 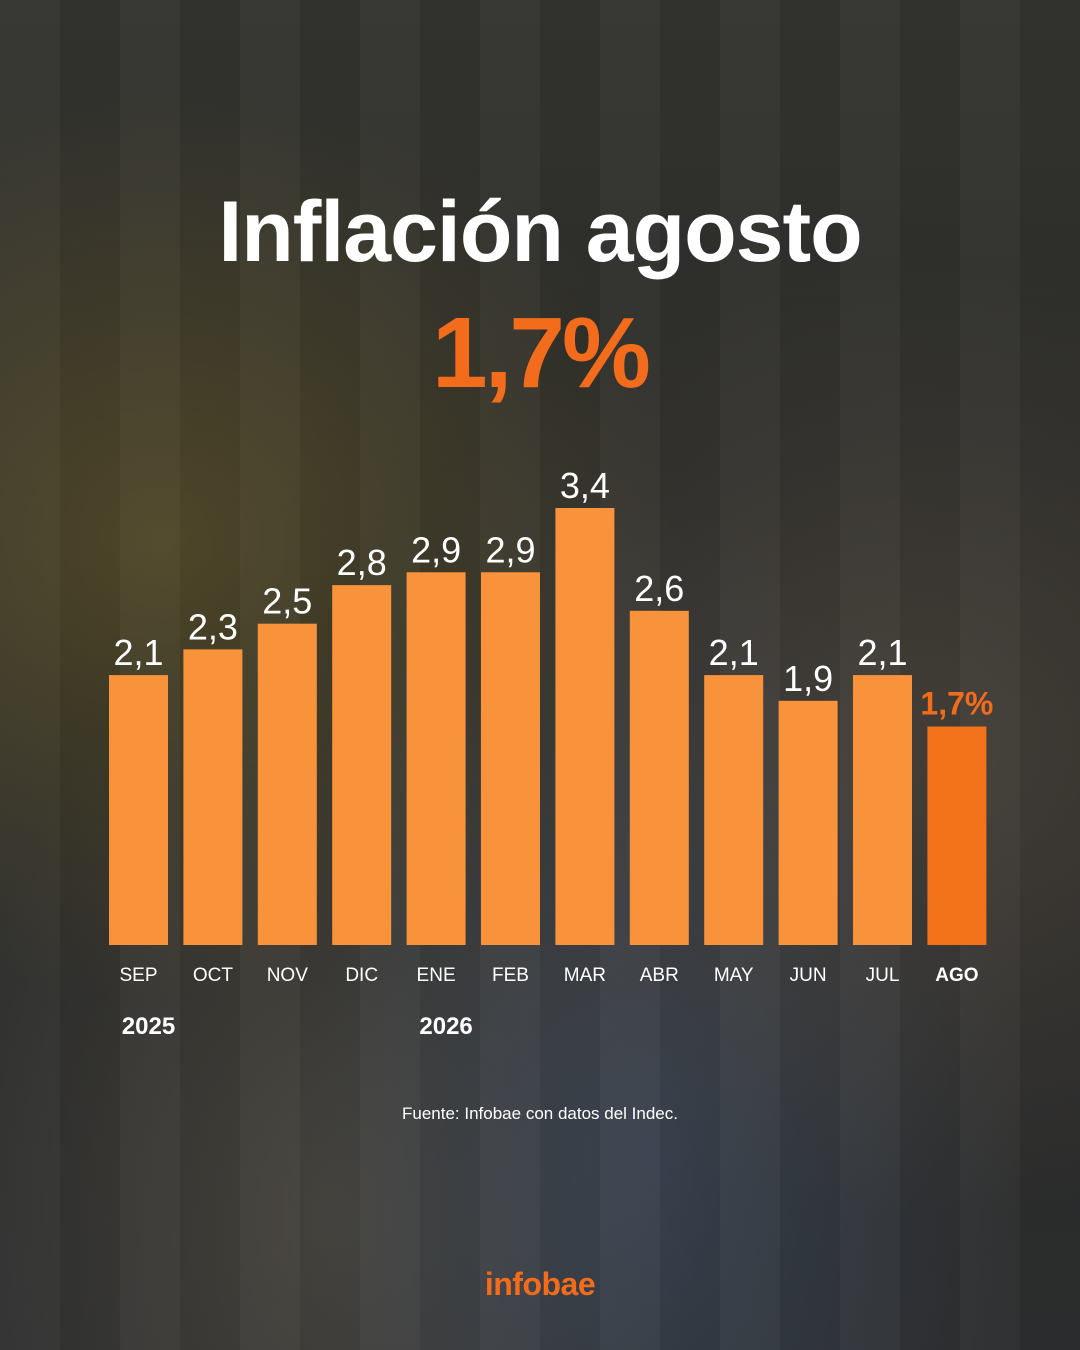 I want to click on year-label-2026: 2026, so click(x=445, y=1026).